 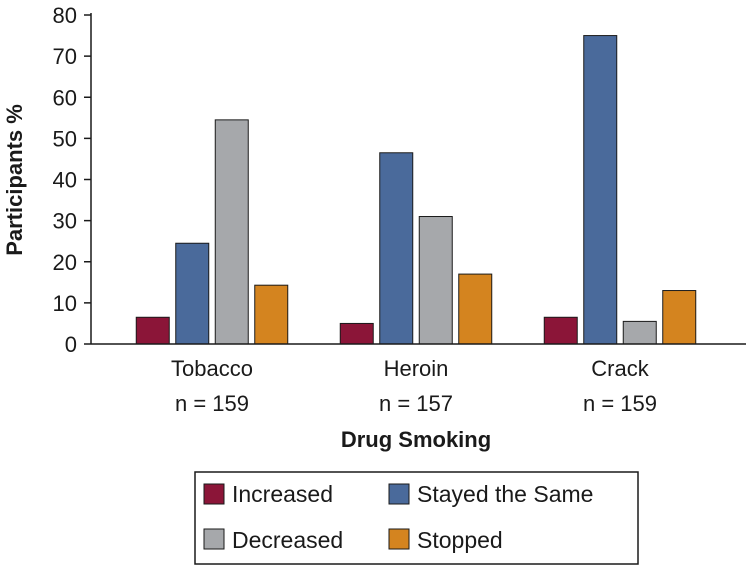 What do you see at coordinates (505, 494) in the screenshot?
I see `legend-label: Stayed the Same` at bounding box center [505, 494].